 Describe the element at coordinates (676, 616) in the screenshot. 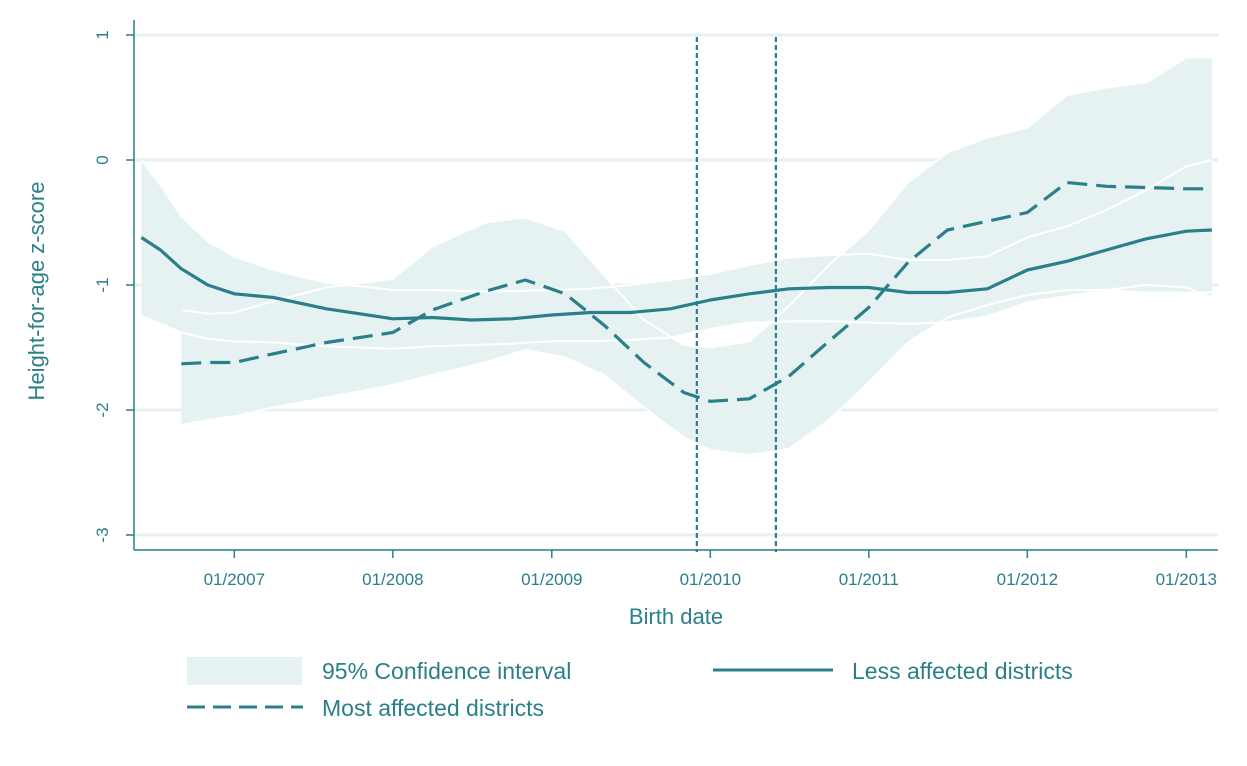

I see `x-axis-title: Birth date` at that location.